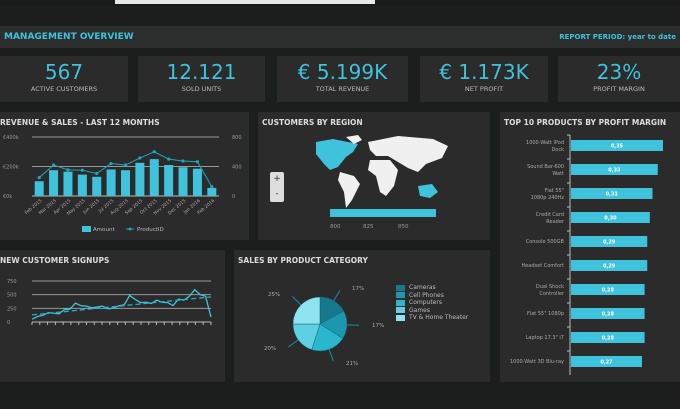 Image resolution: width=680 pixels, height=409 pixels. I want to click on legend-productid: ProductID, so click(150, 230).